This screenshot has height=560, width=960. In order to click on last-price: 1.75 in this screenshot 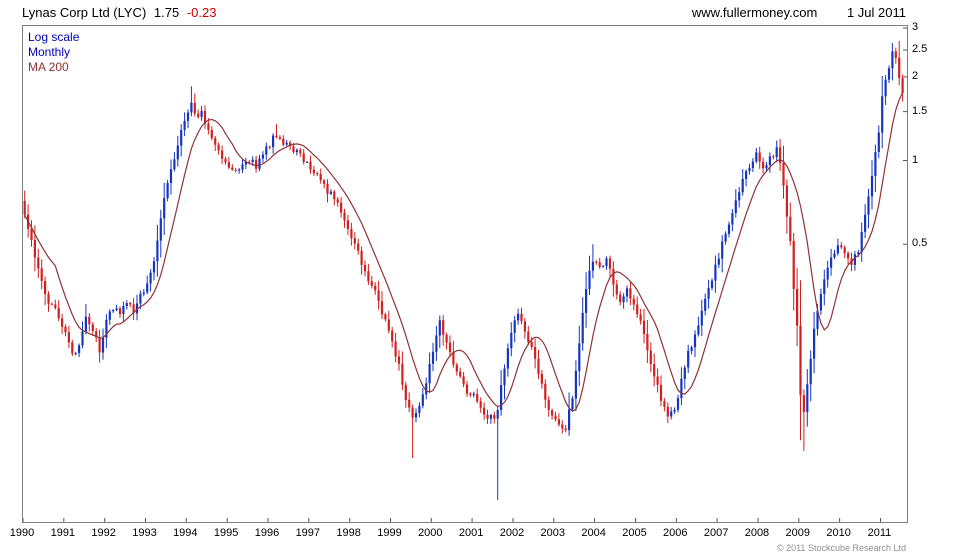, I will do `click(166, 12)`.